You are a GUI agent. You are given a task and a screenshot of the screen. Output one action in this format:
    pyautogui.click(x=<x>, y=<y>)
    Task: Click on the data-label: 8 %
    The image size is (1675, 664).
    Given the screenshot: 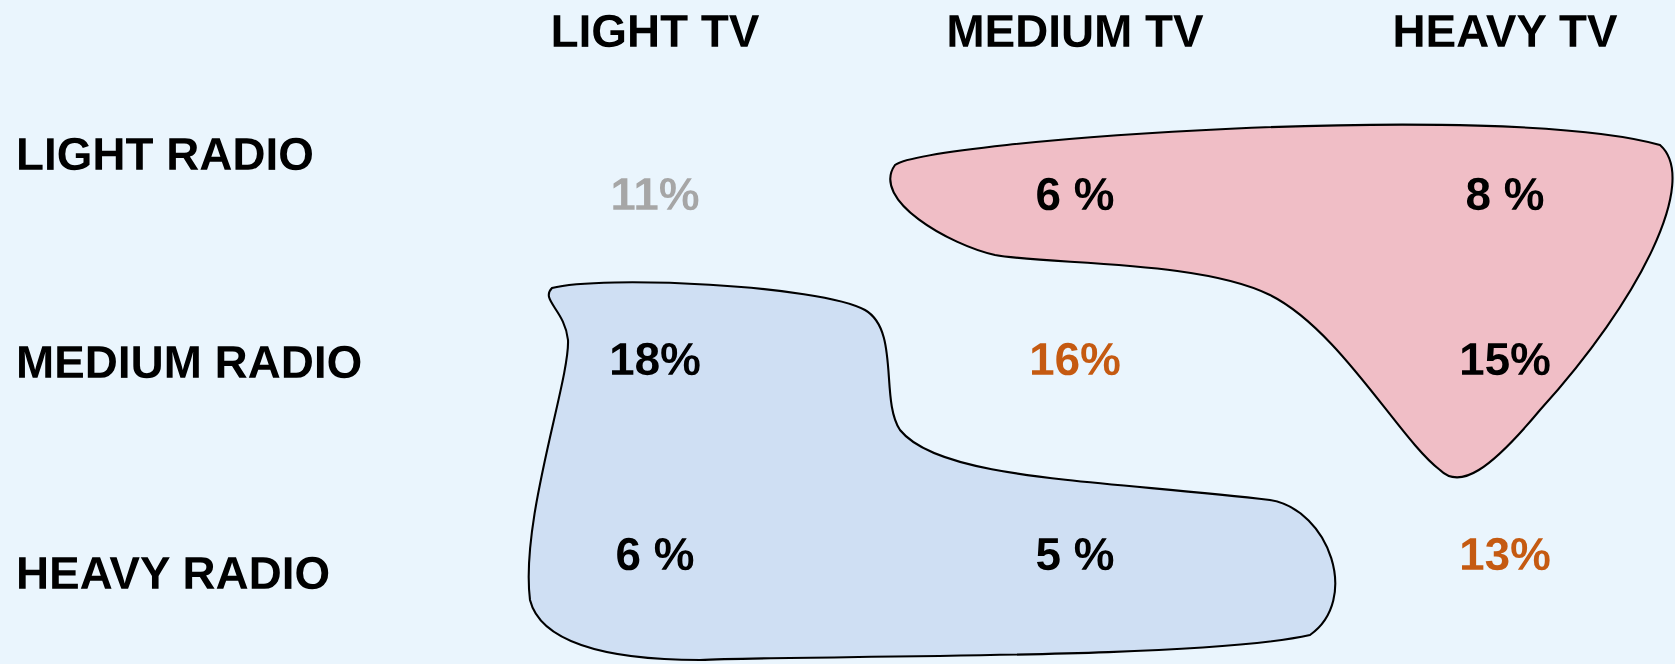 What is the action you would take?
    pyautogui.click(x=1505, y=194)
    